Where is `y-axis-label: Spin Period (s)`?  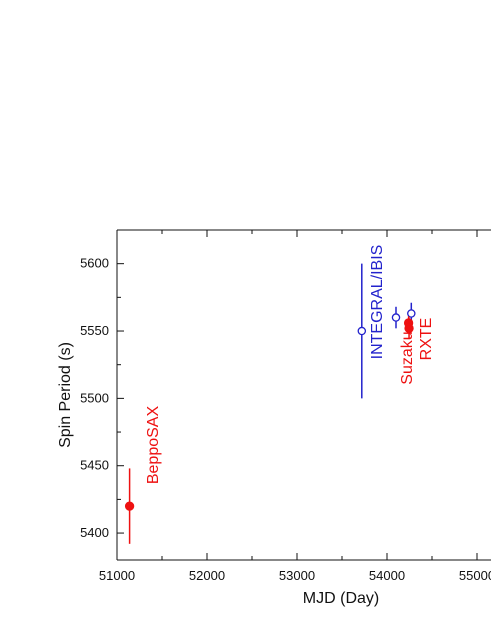 y-axis-label: Spin Period (s) is located at coordinates (65, 395).